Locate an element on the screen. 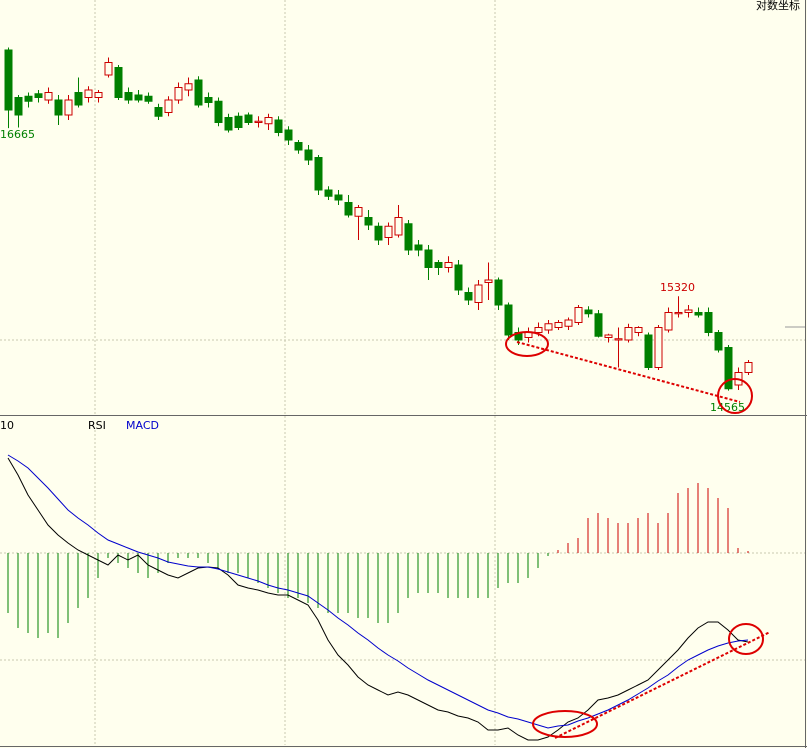  price-label: 16665 is located at coordinates (17, 134).